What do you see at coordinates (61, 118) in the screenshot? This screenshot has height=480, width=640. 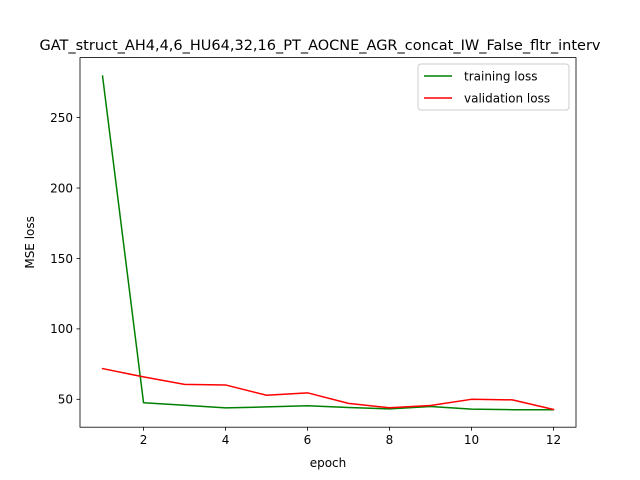 I see `y-tick-label: 250` at bounding box center [61, 118].